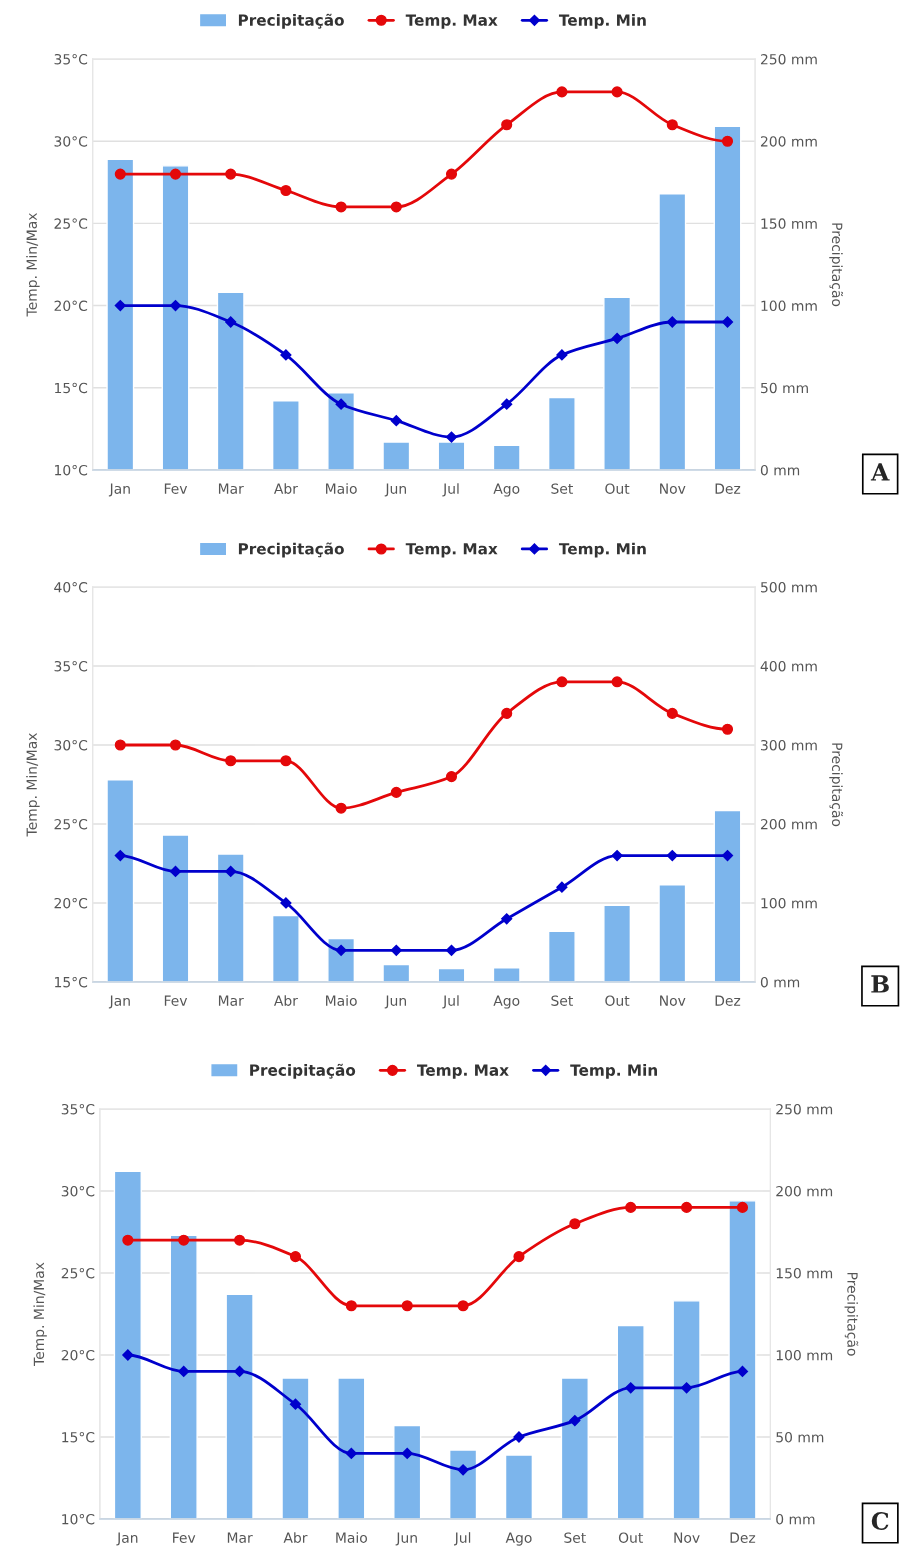 This screenshot has width=900, height=1553. I want to click on y-tick-label: 25°C, so click(78, 1273).